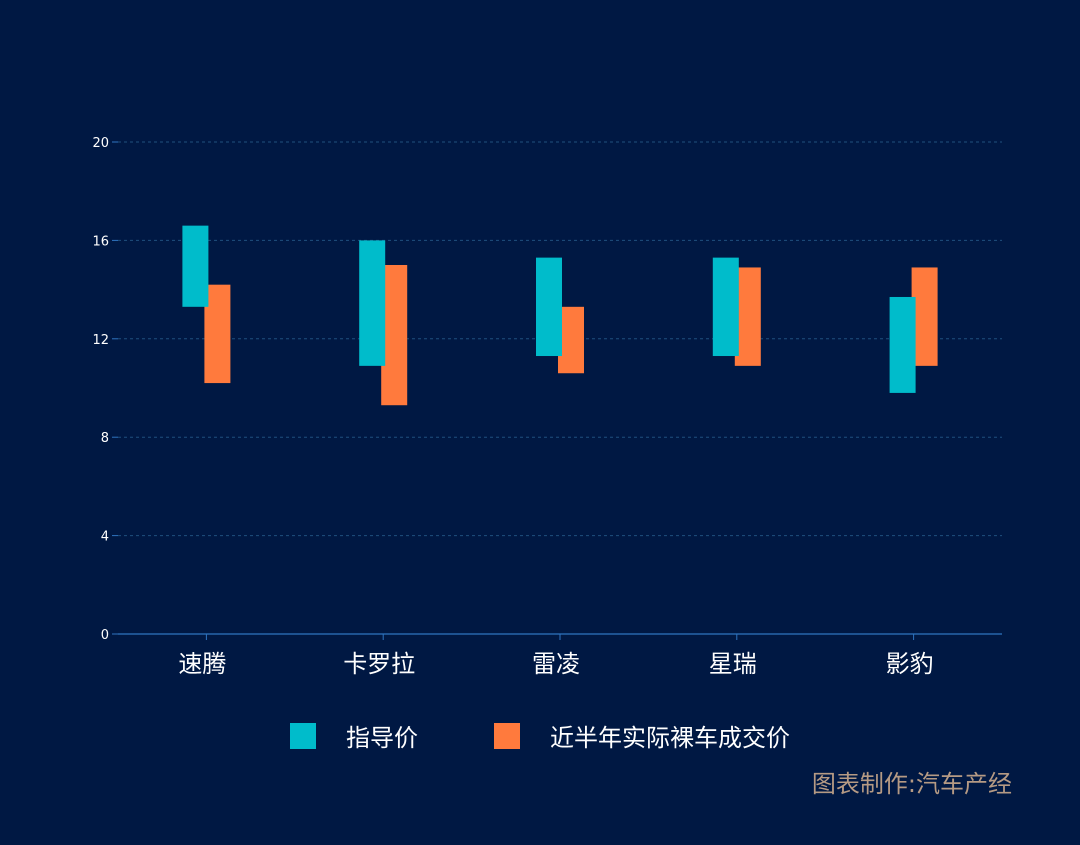  I want to click on legend: 指导价 近半年实际裸车成交价, so click(540, 735).